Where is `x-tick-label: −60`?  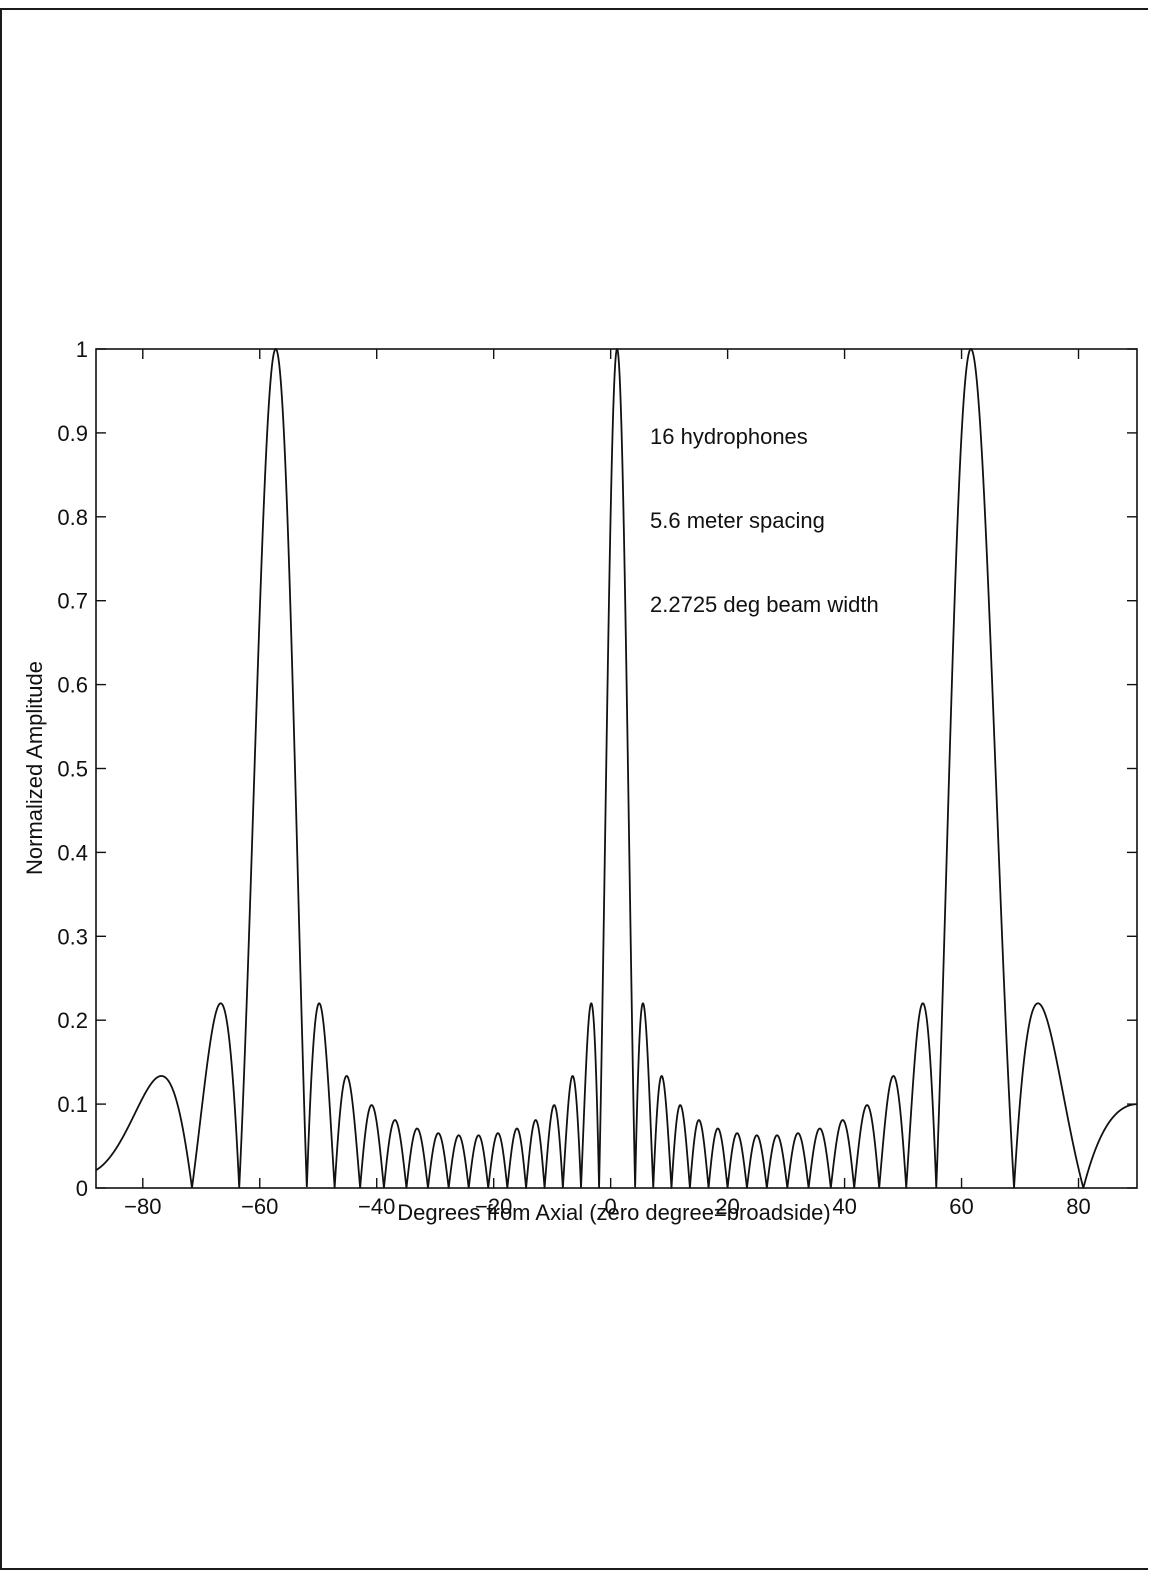
x-tick-label: −60 is located at coordinates (259, 1206).